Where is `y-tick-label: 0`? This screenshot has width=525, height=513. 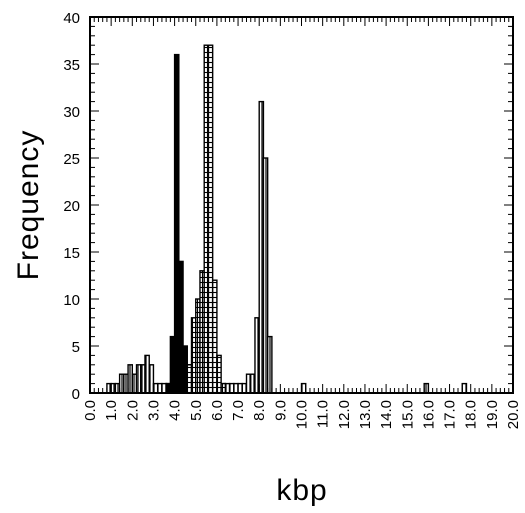
y-tick-label: 0 is located at coordinates (76, 394).